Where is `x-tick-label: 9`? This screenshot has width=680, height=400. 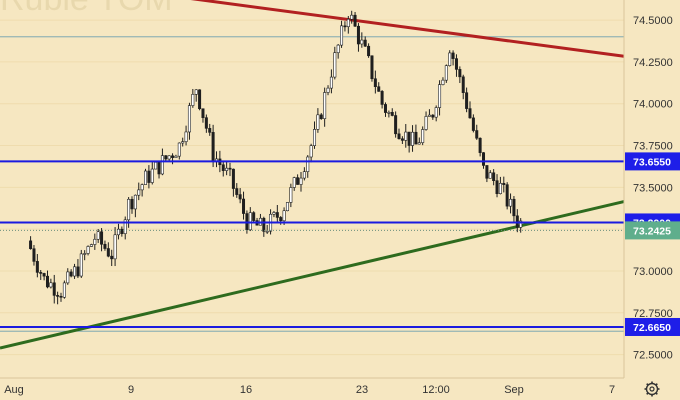
x-tick-label: 9 is located at coordinates (131, 390).